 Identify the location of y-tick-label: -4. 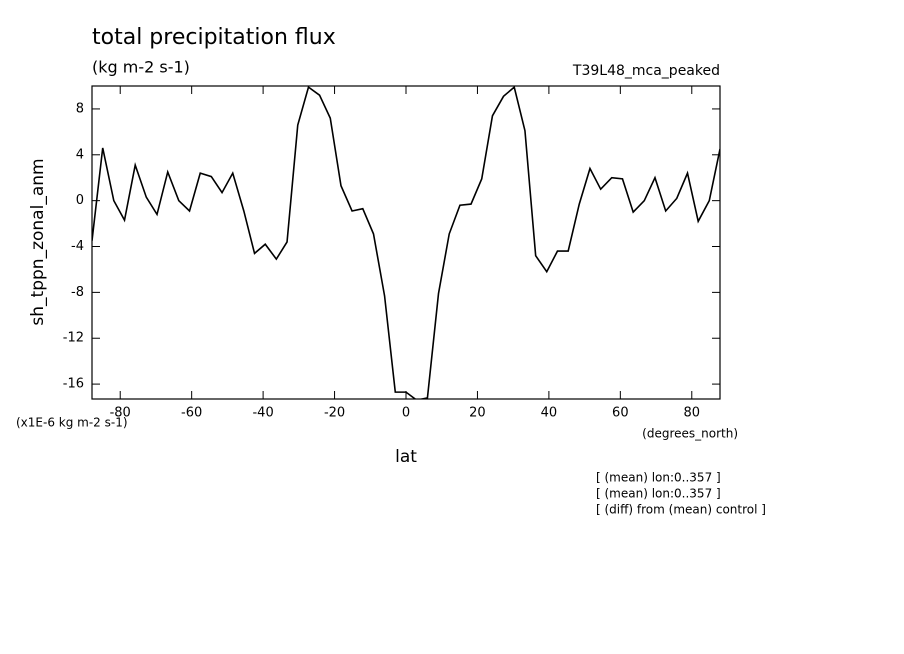
(77, 246).